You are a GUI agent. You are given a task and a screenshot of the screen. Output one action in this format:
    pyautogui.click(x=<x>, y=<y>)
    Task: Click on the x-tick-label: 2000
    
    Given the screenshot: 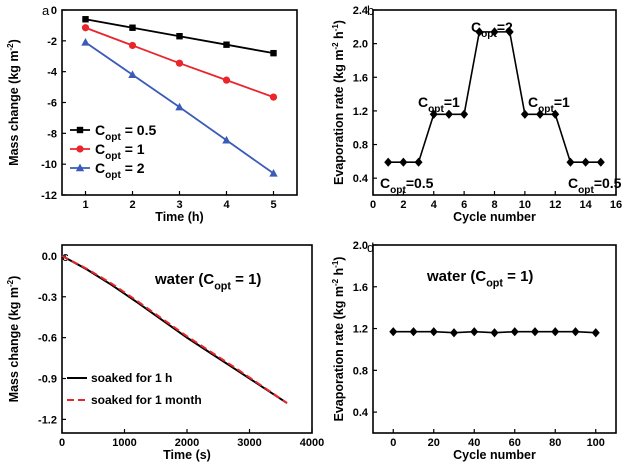 What is the action you would take?
    pyautogui.click(x=187, y=443)
    